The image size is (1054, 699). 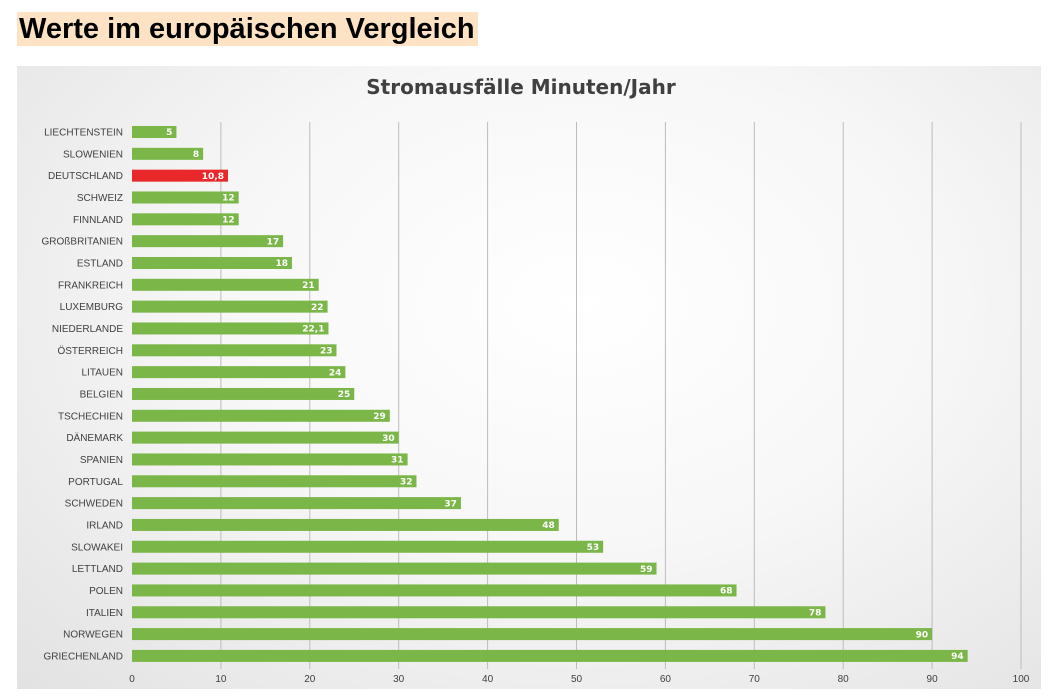 What do you see at coordinates (212, 262) in the screenshot?
I see `bar-estland` at bounding box center [212, 262].